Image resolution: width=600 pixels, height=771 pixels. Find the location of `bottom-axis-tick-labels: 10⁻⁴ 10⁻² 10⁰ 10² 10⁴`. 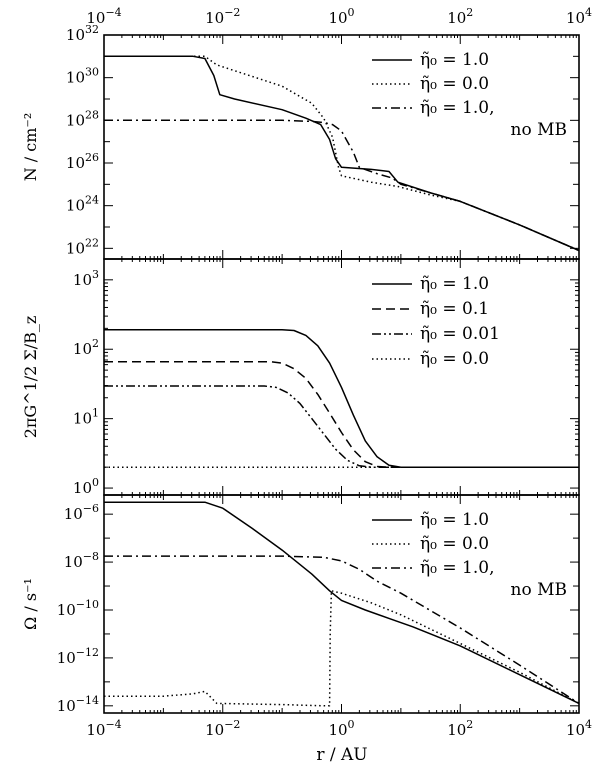

bottom-axis-tick-labels: 10⁻⁴ 10⁻² 10⁰ 10² 10⁴ is located at coordinates (339, 728).